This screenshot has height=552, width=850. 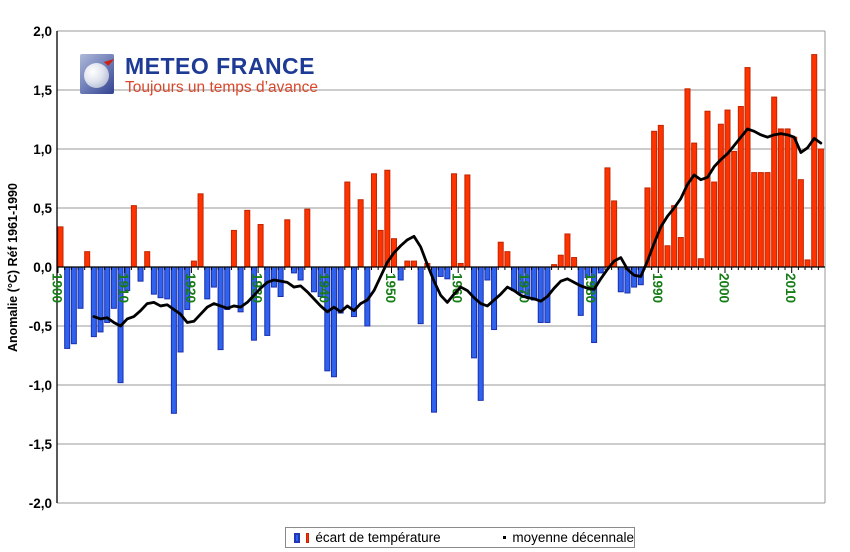 What do you see at coordinates (378, 537) in the screenshot?
I see `legend-temperature-label: écart de température` at bounding box center [378, 537].